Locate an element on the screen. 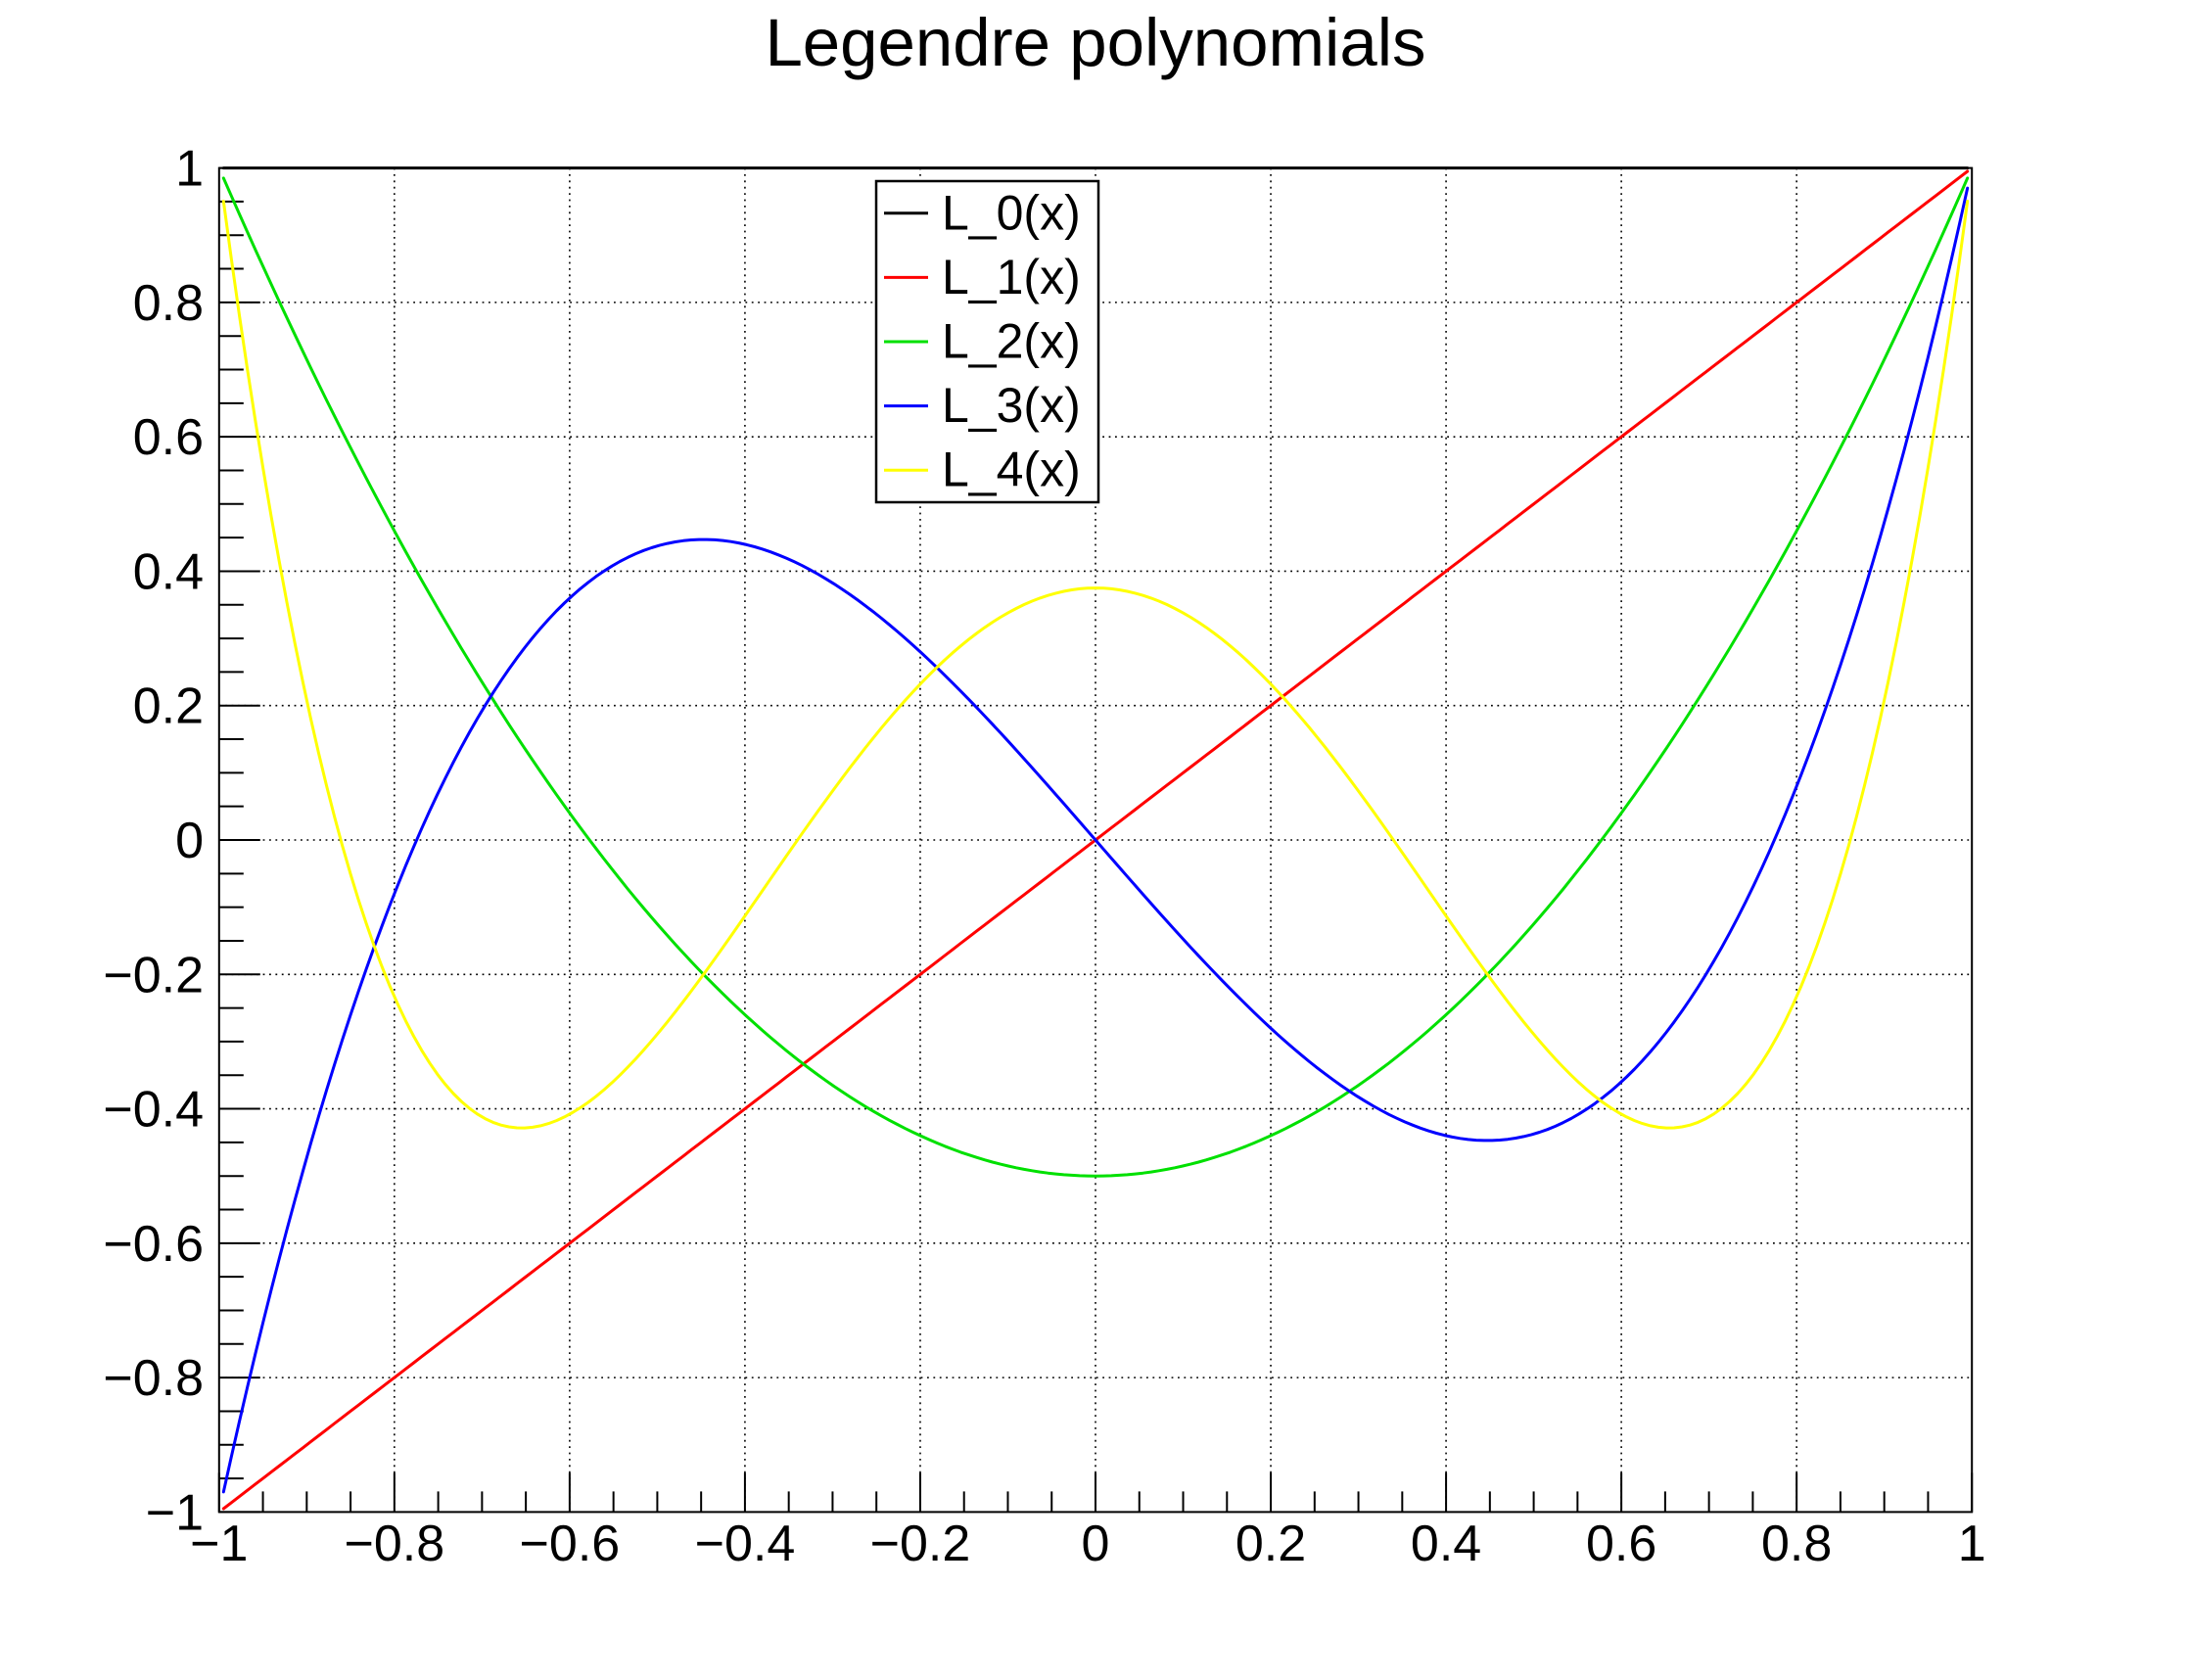  legend-label-4: L_4(x) is located at coordinates (1011, 470).